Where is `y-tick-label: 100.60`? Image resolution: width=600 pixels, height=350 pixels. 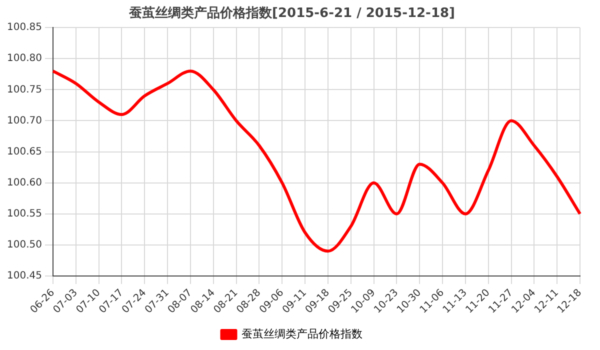 y-tick-label: 100.60 is located at coordinates (24, 182).